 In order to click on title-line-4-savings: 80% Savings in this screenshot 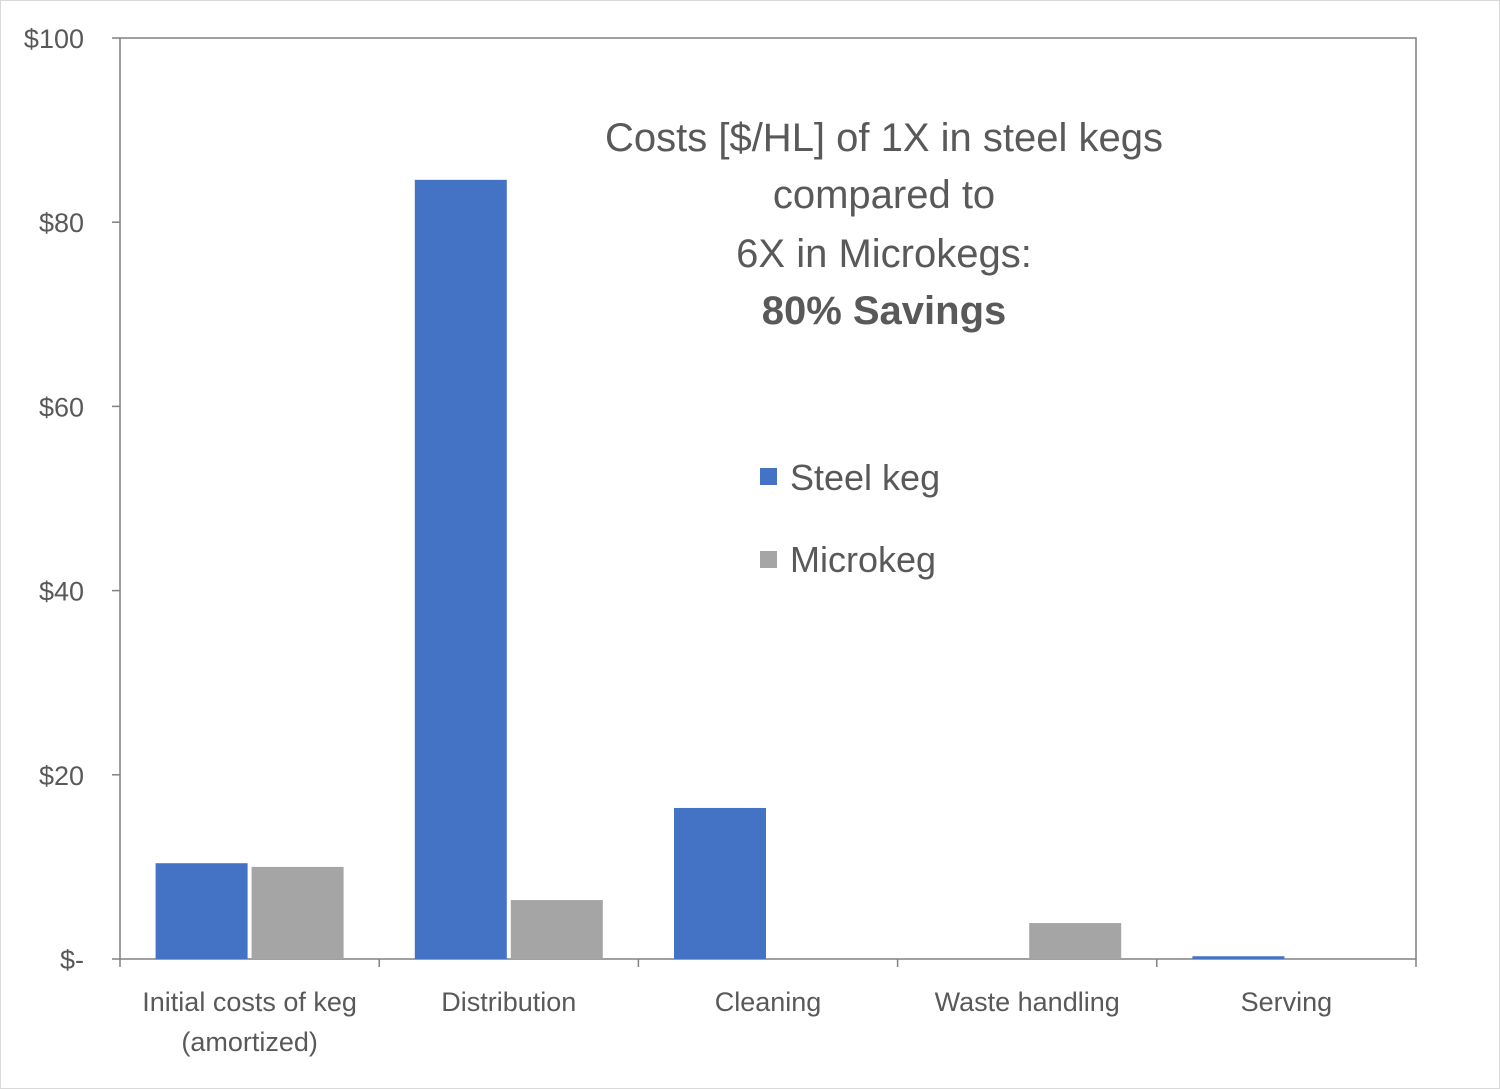, I will do `click(884, 311)`.